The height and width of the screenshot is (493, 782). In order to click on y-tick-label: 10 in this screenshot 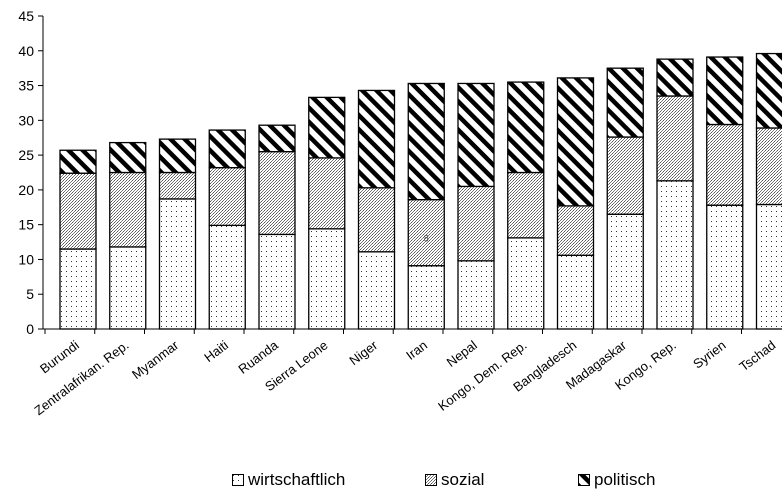, I will do `click(26, 259)`.